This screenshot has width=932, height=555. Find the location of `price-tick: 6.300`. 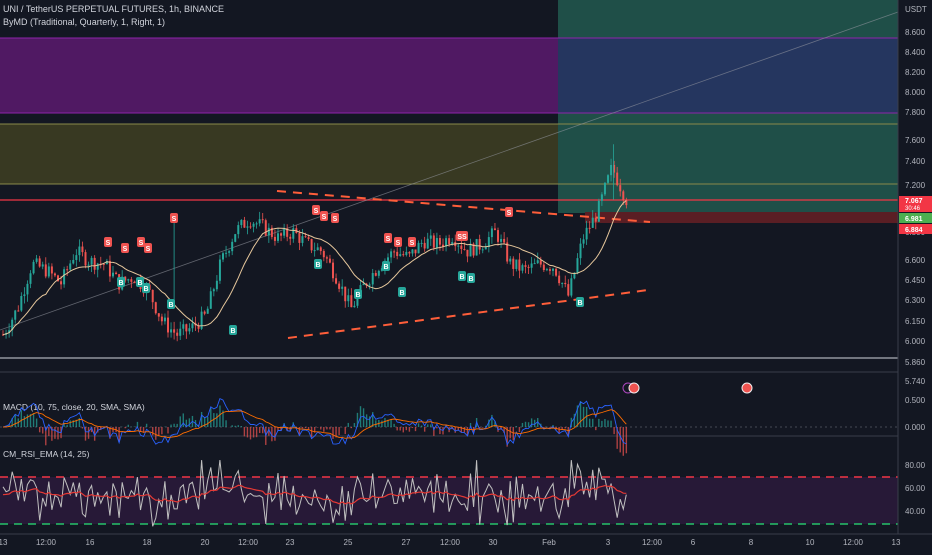

price-tick: 6.300 is located at coordinates (915, 300).